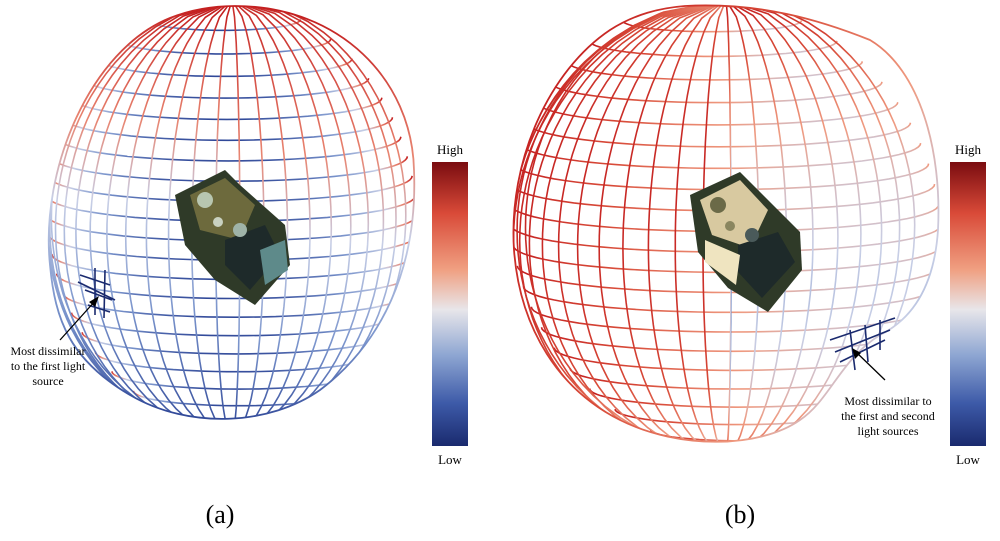 This screenshot has height=541, width=1000. What do you see at coordinates (968, 459) in the screenshot?
I see `colorbar-low-label-b: Low` at bounding box center [968, 459].